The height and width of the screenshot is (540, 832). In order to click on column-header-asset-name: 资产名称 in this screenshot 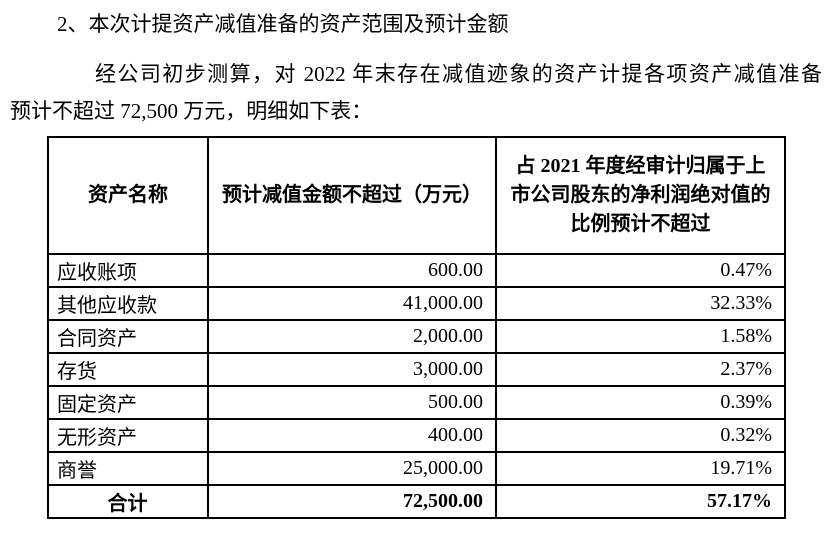, I will do `click(128, 195)`.